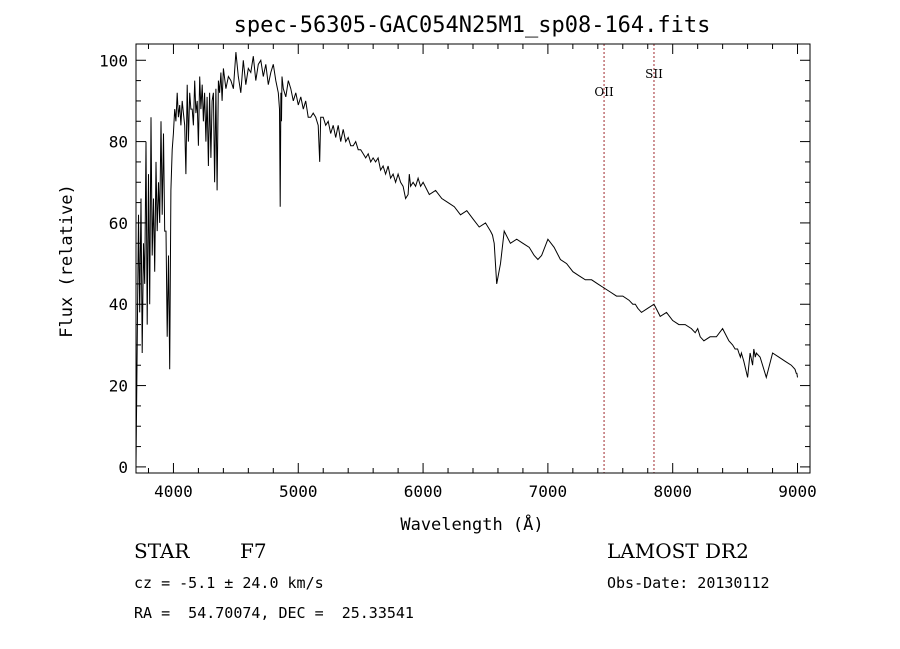 The width and height of the screenshot is (900, 649). I want to click on x-tick-label: 6000, so click(423, 491).